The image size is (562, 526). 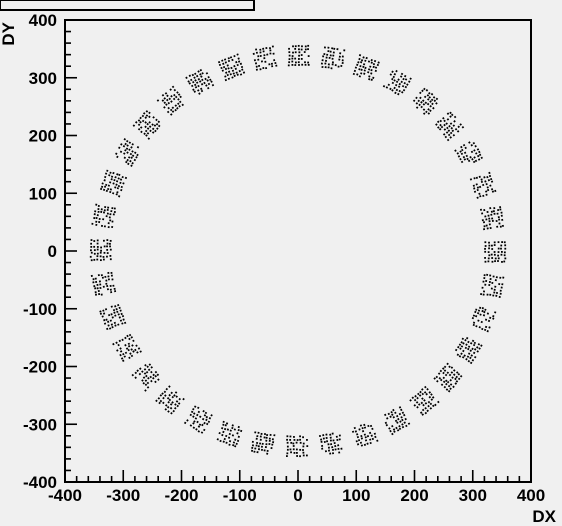 I want to click on x-tick-labels: -400 -300 -200 -100 0 100 200 300 400, so click(x=296, y=495).